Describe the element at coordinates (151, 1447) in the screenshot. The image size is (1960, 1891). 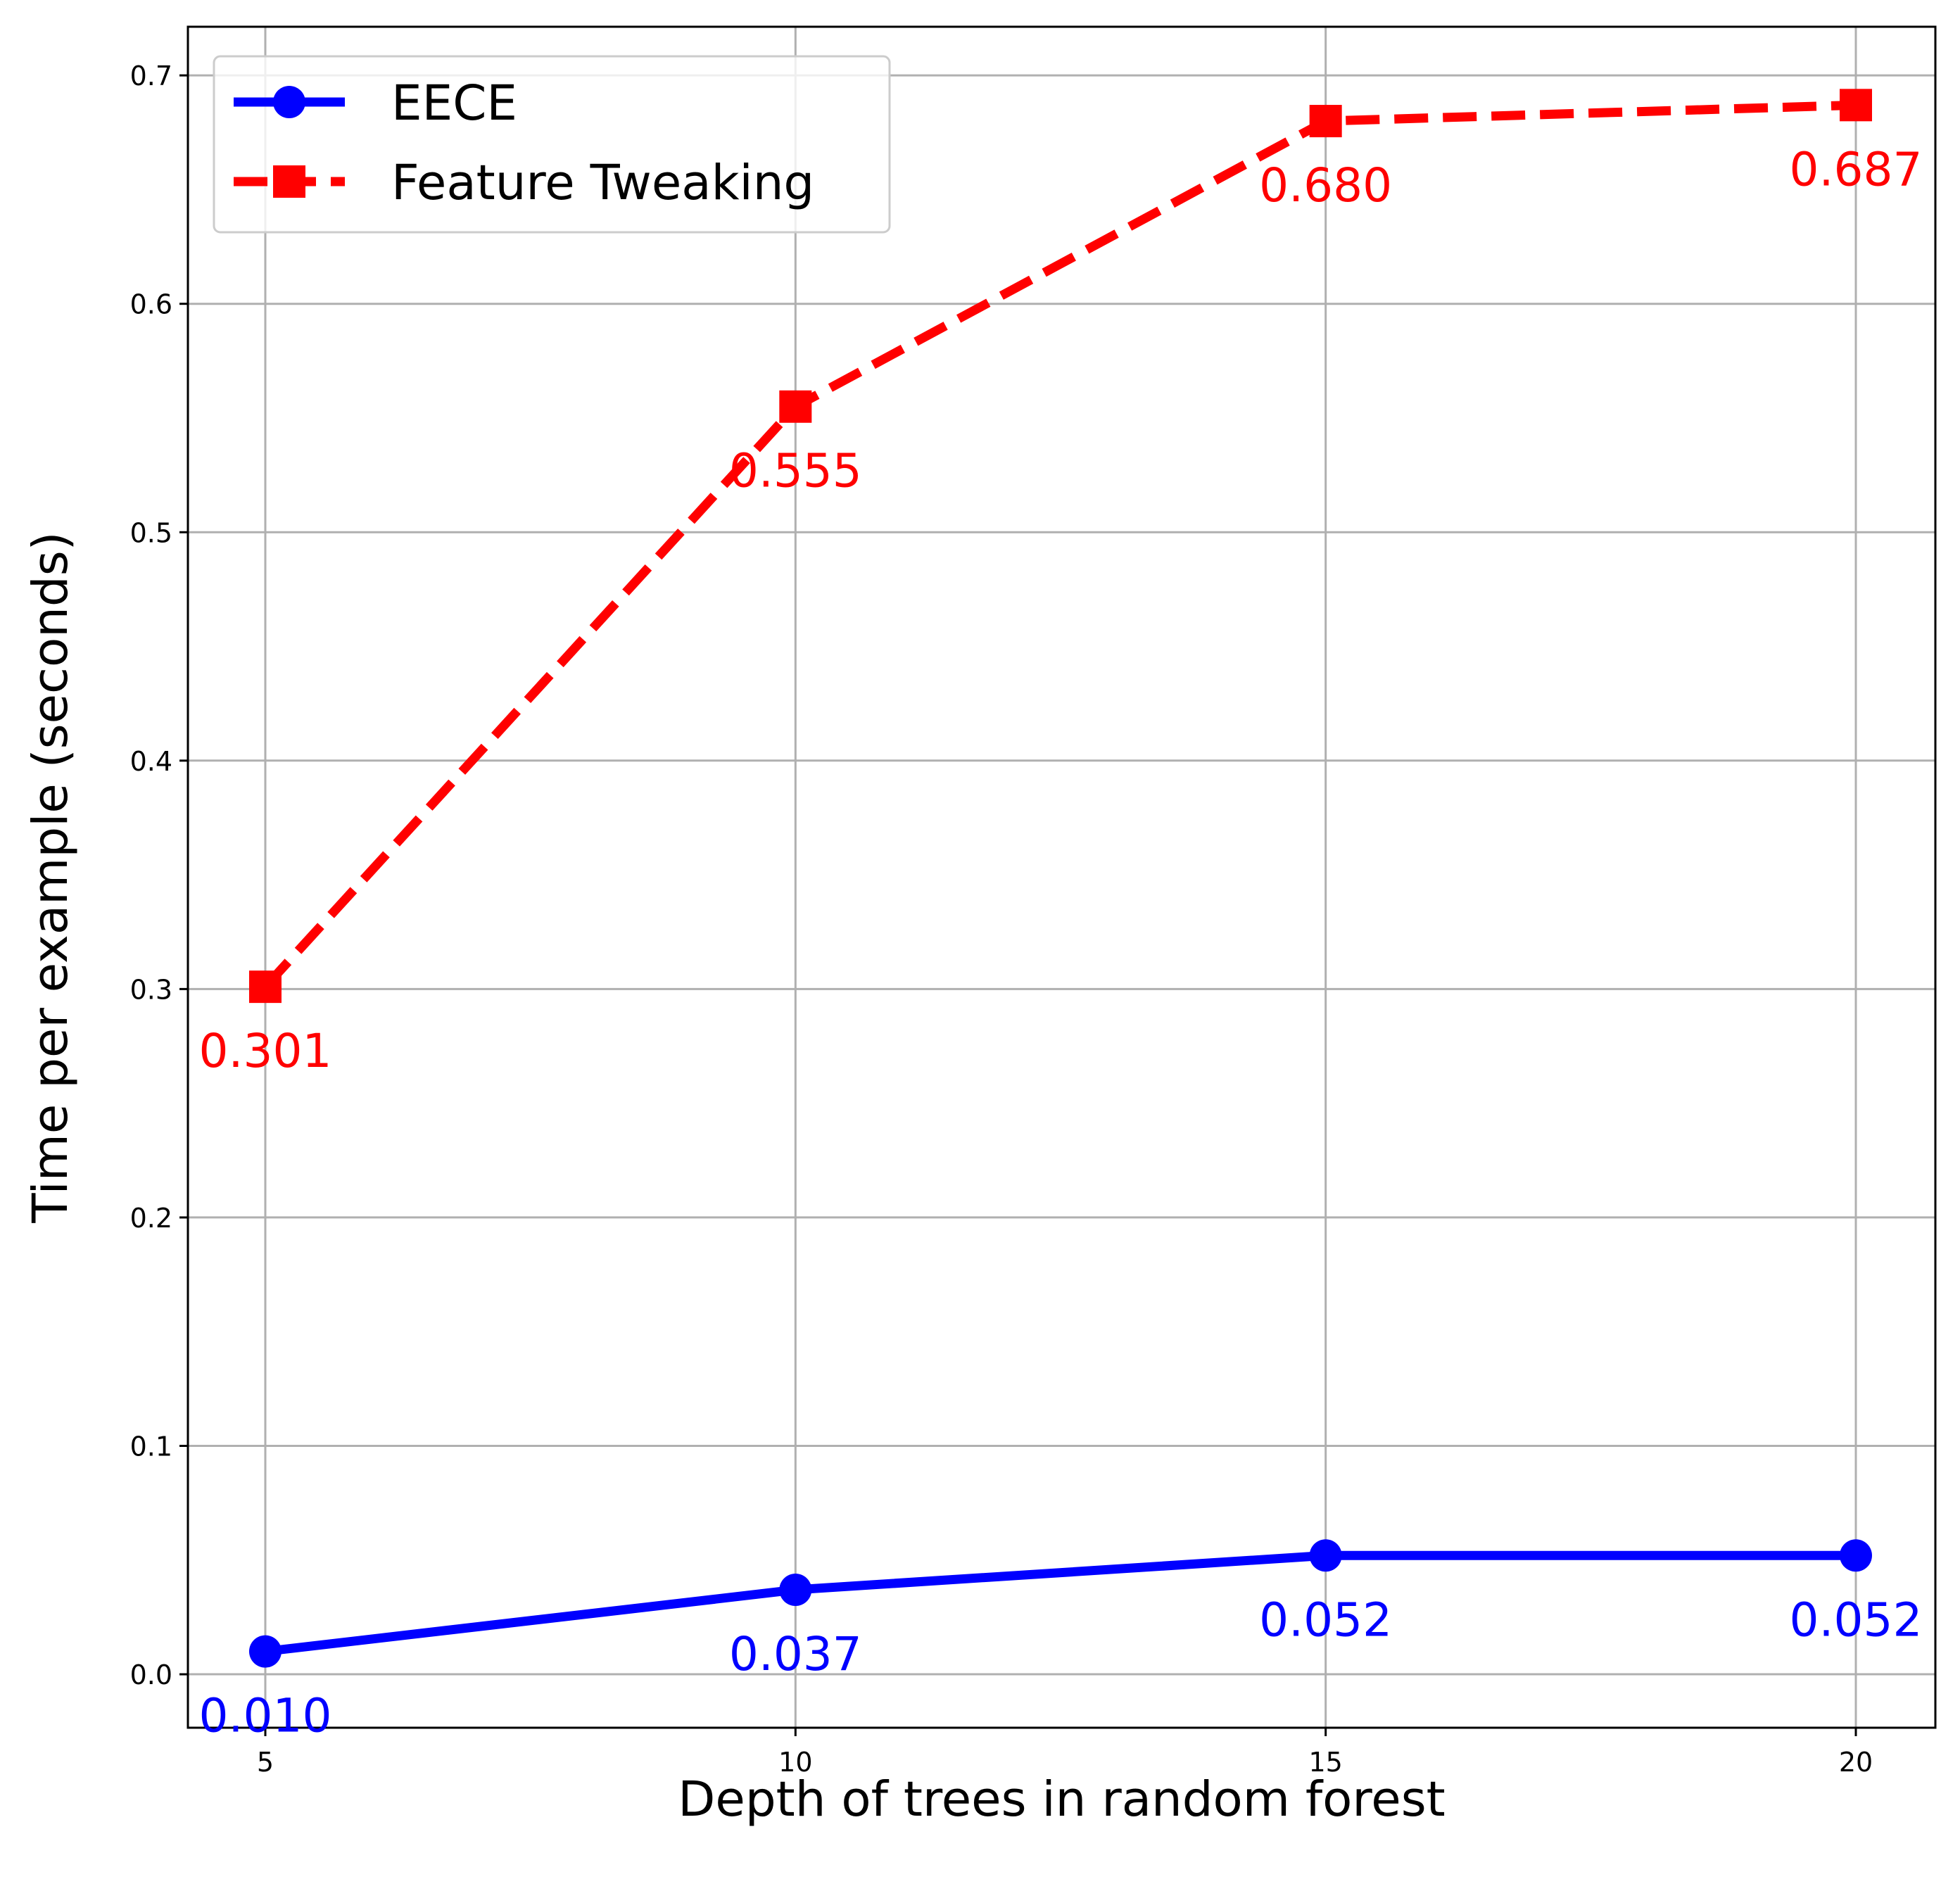
I see `y-tick-label: 0.1` at that location.